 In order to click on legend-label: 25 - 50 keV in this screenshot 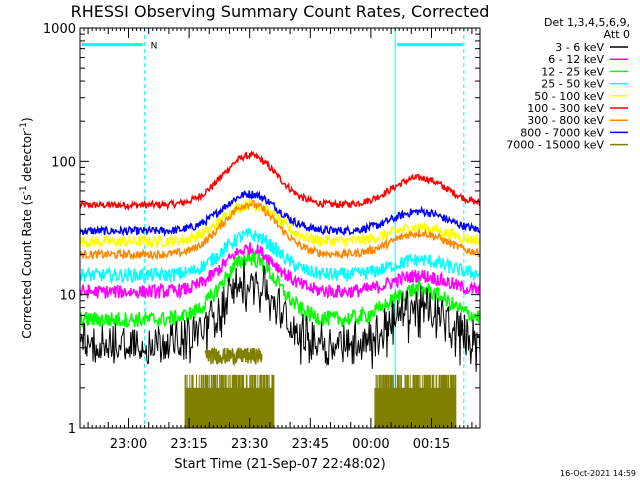, I will do `click(572, 84)`.